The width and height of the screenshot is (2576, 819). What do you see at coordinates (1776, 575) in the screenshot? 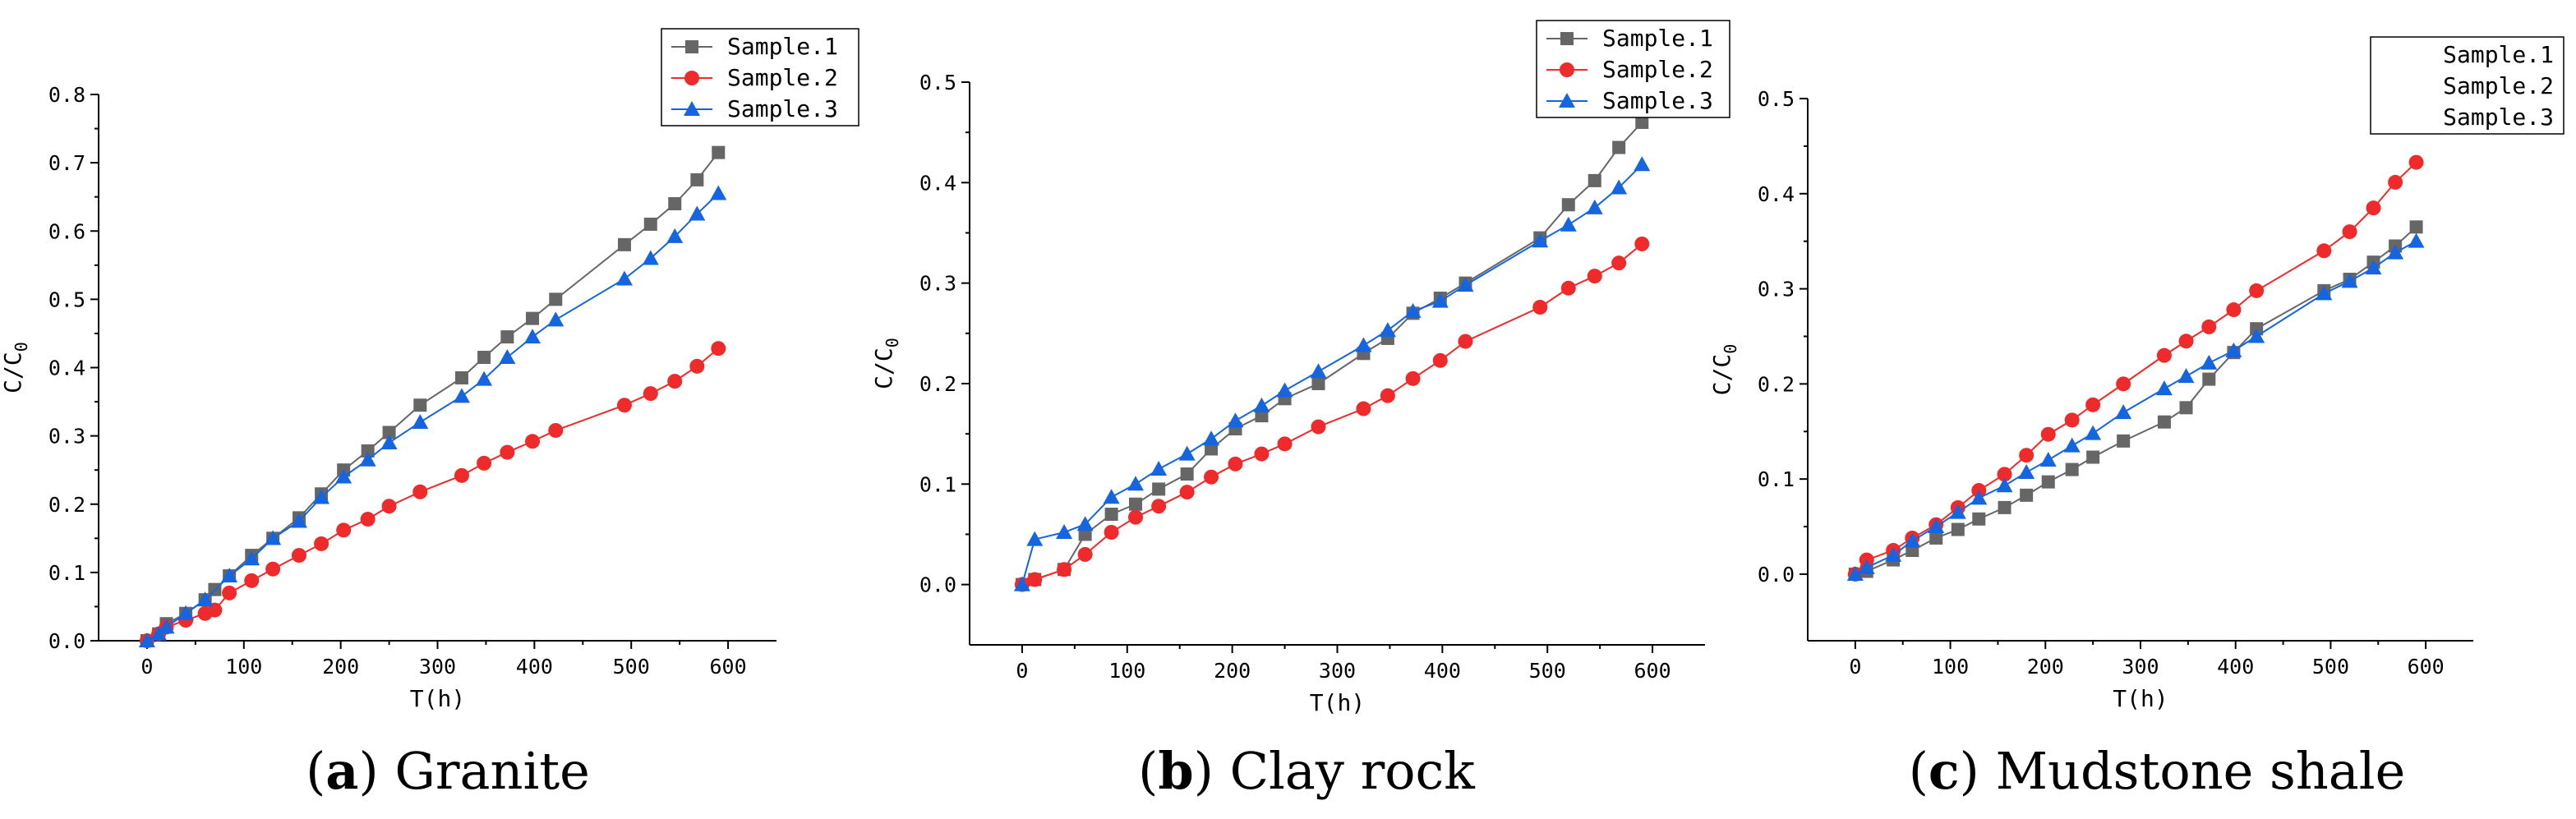
I see `y-tick-label: 0.0` at bounding box center [1776, 575].